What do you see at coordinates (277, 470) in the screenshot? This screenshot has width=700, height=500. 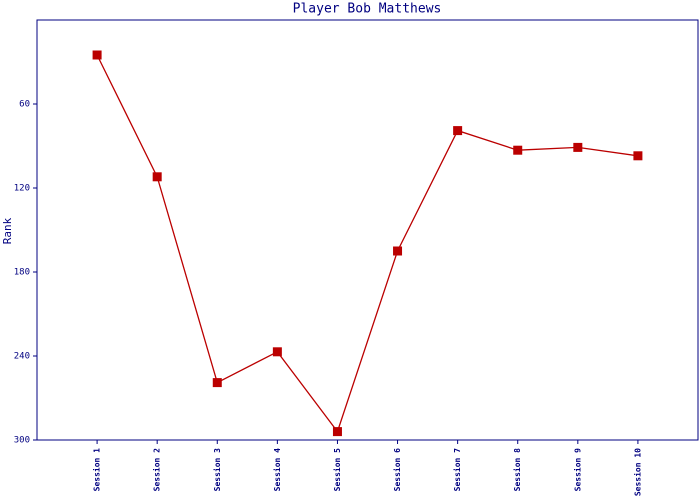 I see `x-tick-label: Session 4` at bounding box center [277, 470].